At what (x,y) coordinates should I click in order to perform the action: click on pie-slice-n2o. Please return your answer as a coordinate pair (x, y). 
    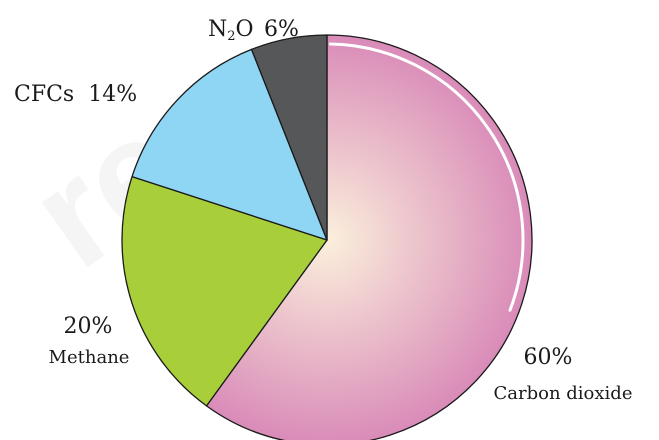
    Looking at the image, I should click on (289, 137).